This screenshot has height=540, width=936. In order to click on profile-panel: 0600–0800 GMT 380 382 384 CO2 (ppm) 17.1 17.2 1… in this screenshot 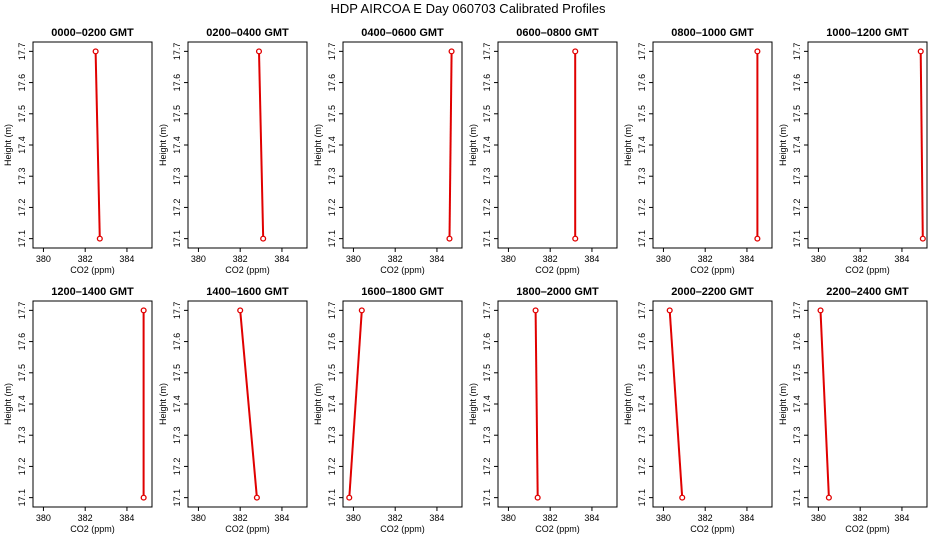, I will do `click(543, 151)`.